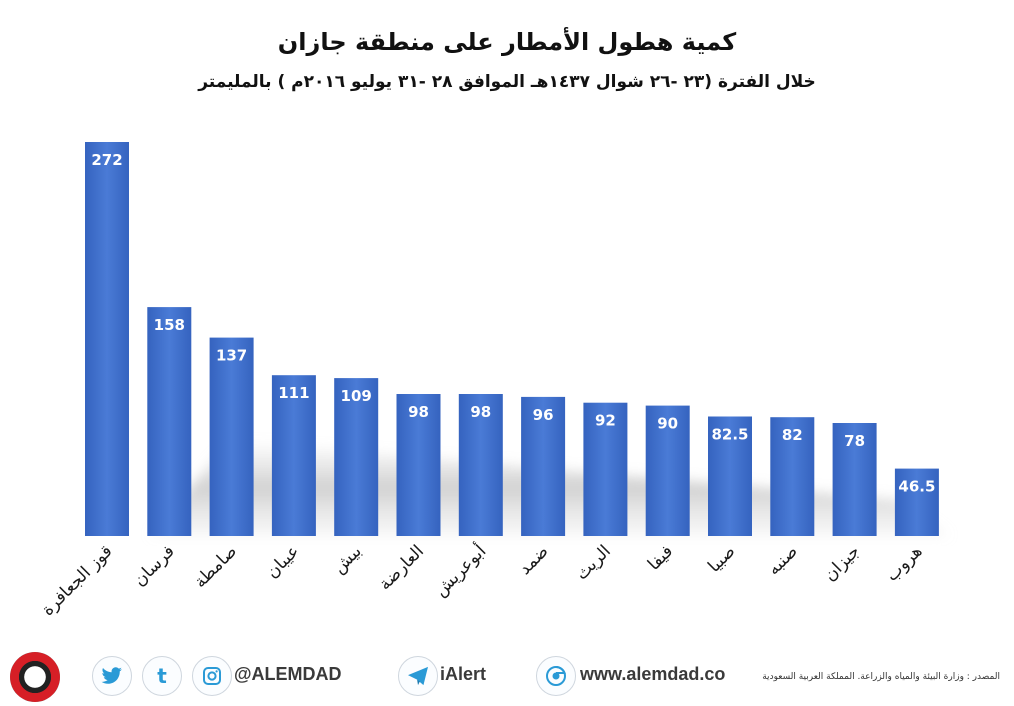  Describe the element at coordinates (507, 42) in the screenshot. I see `chart-title: كمية هطول الأمطار على منطقة جازان` at that location.